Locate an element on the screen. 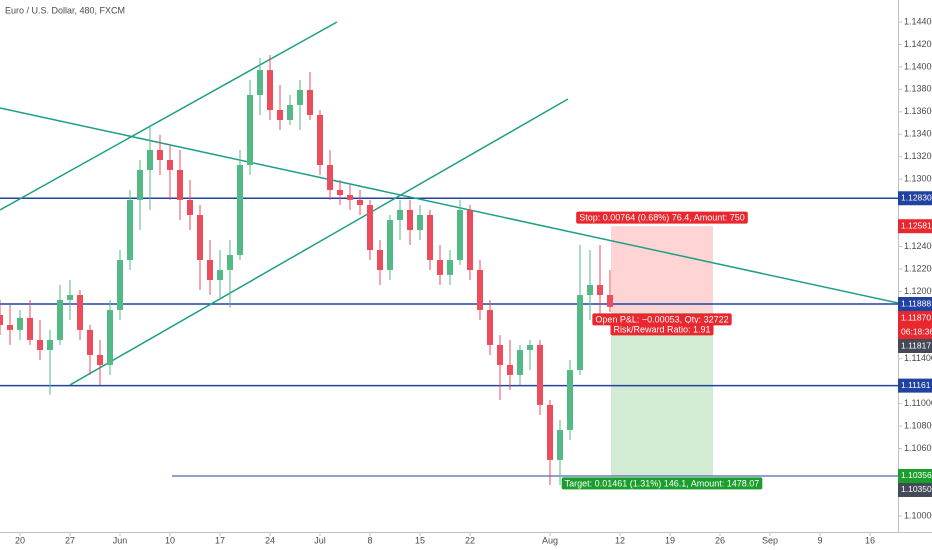 The image size is (932, 550). x-tick-label: 9 is located at coordinates (819, 540).